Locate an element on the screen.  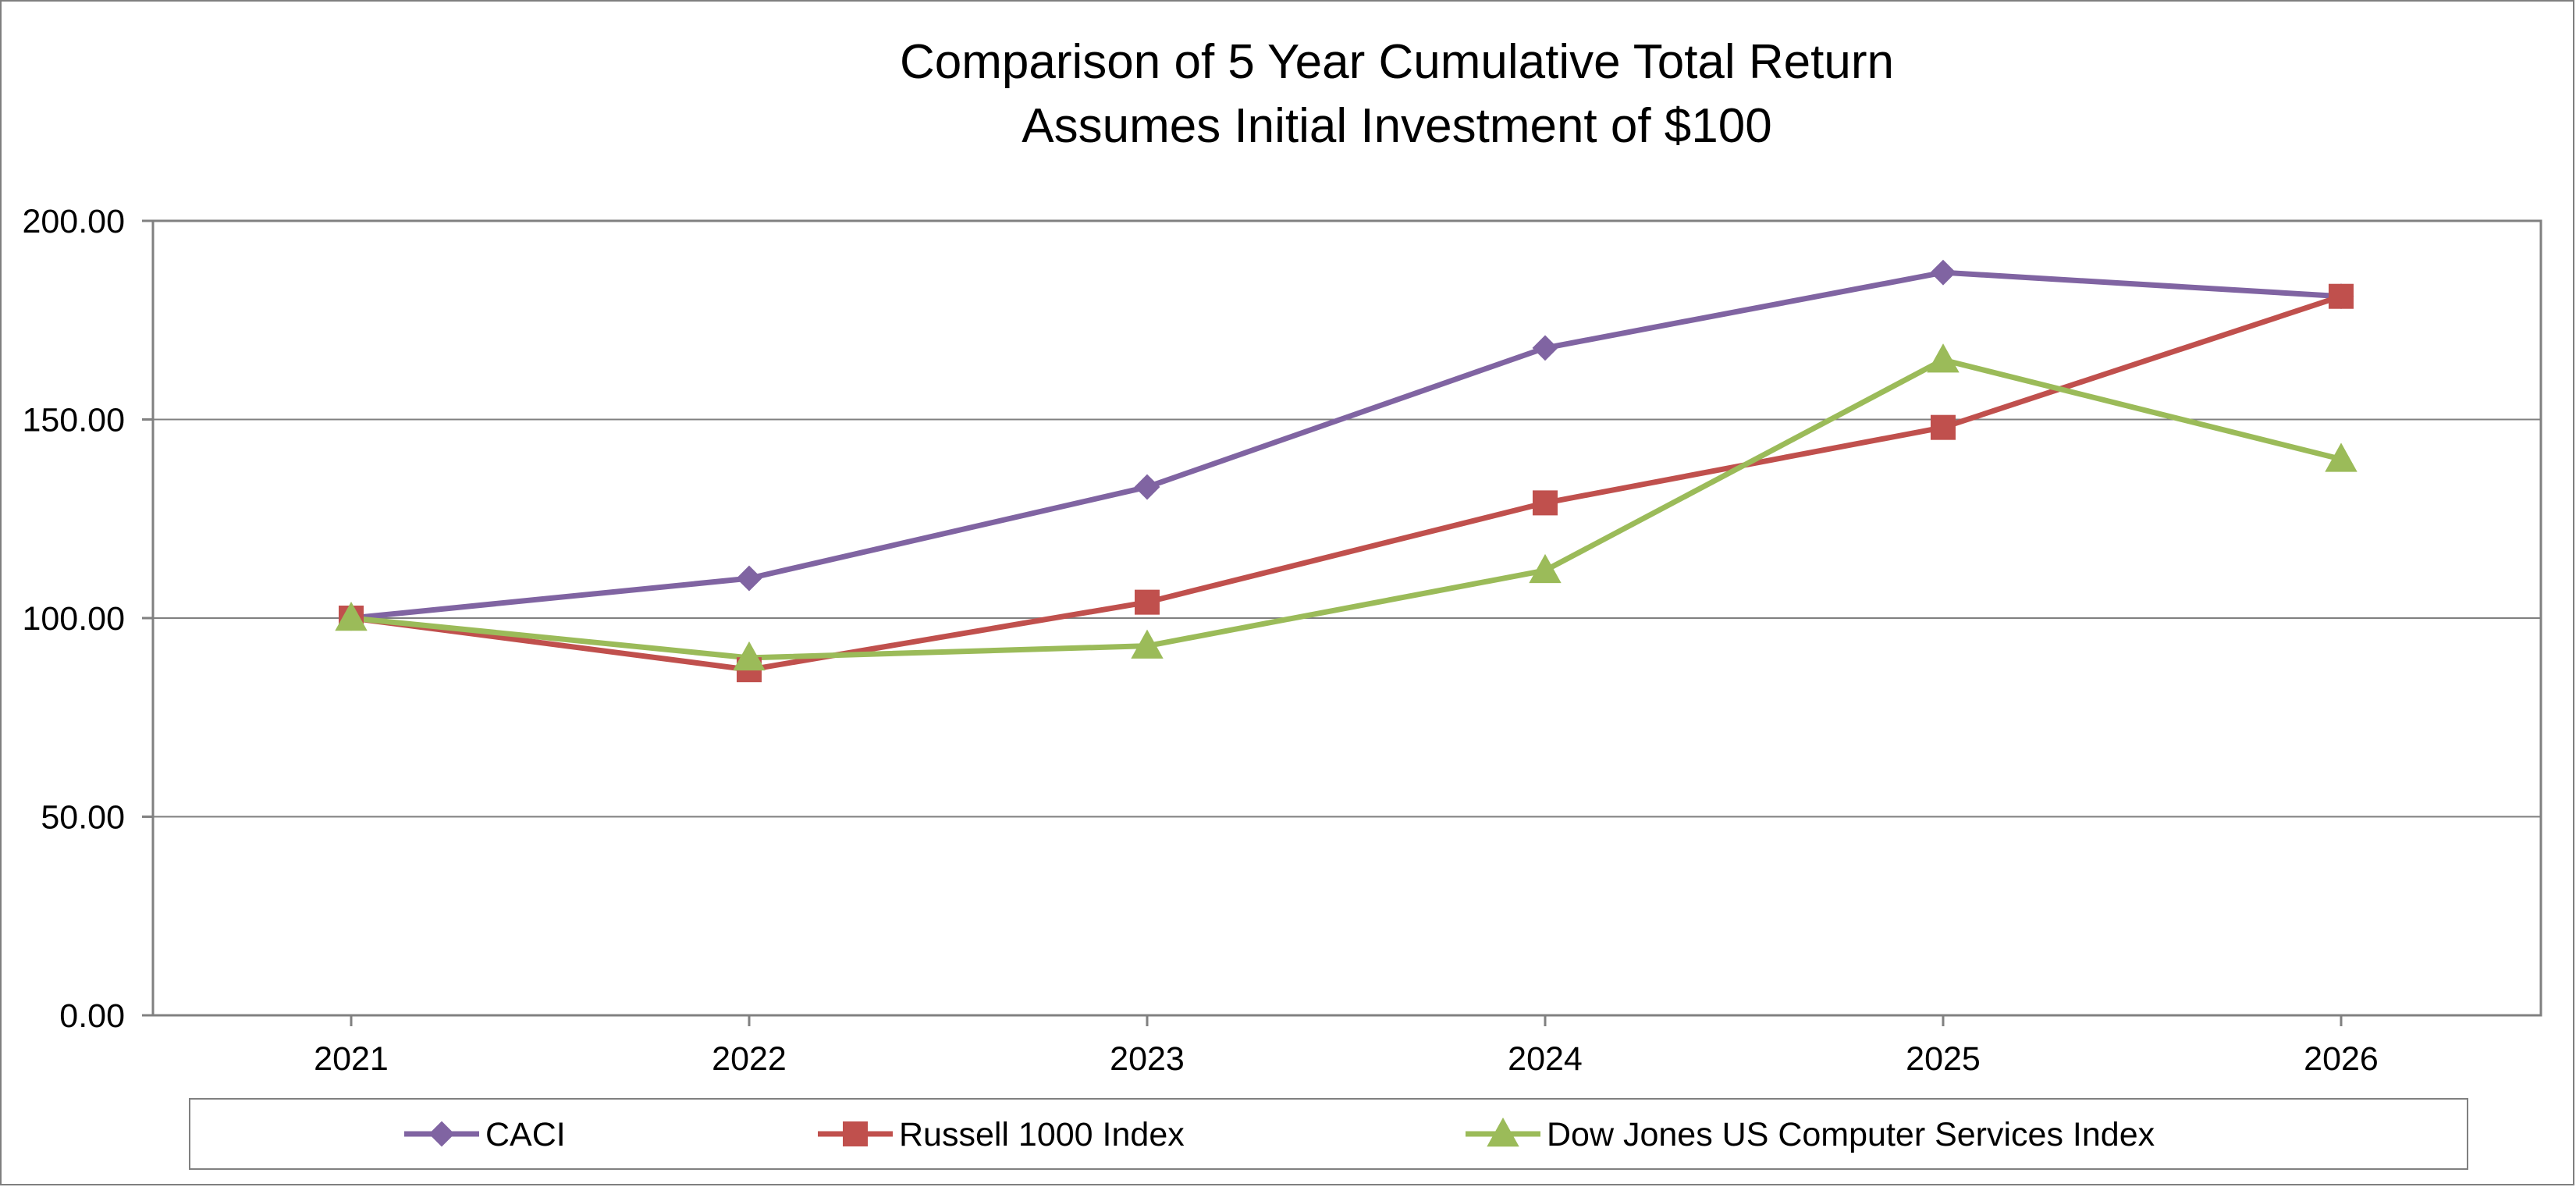
legend-box is located at coordinates (1328, 1134).